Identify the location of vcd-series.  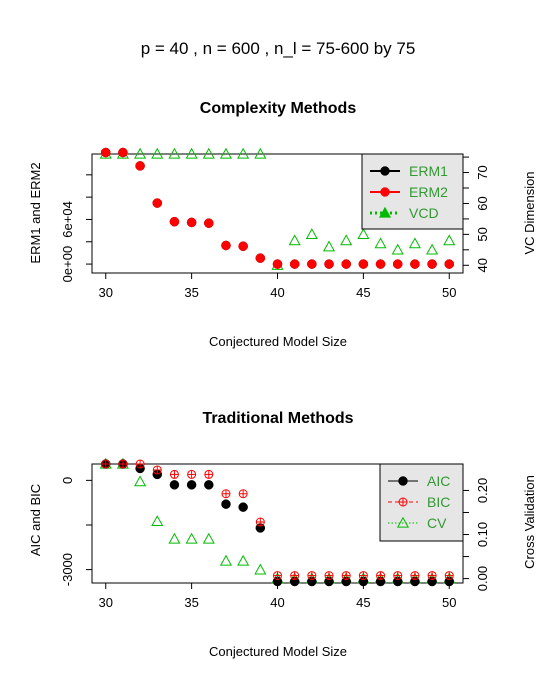
(277, 208).